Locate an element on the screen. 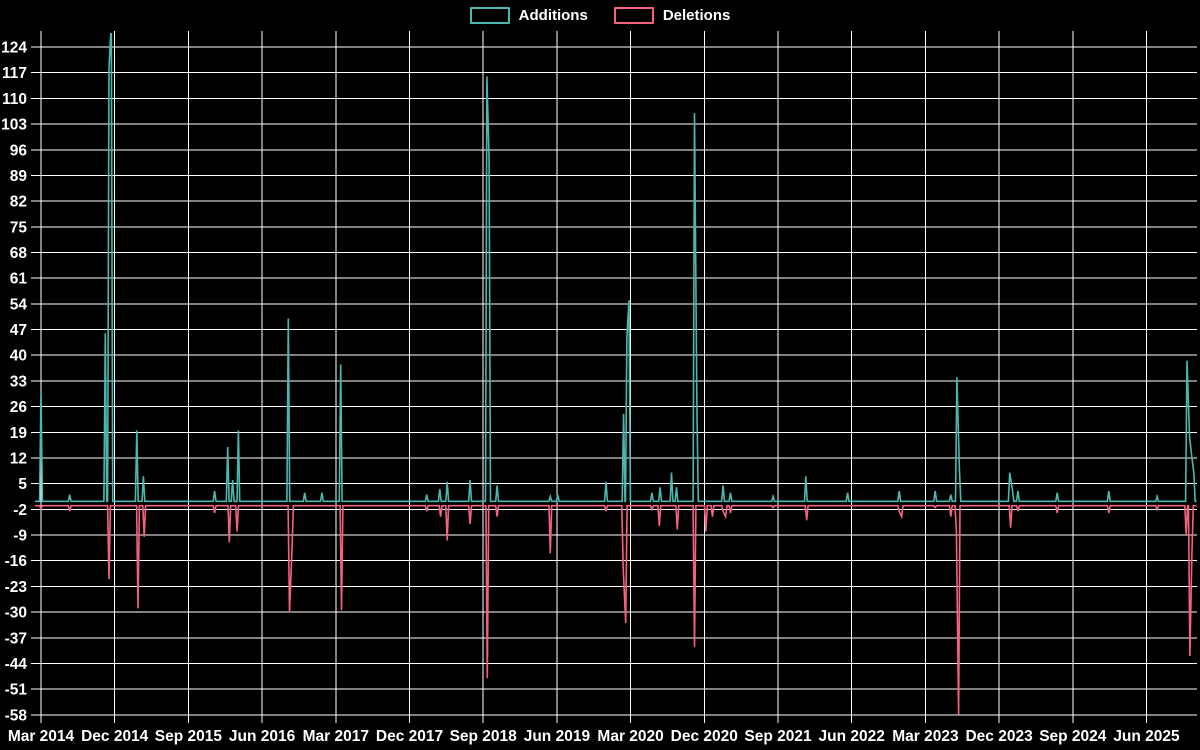 Image resolution: width=1200 pixels, height=750 pixels. y-tick-label: -51 is located at coordinates (16, 690).